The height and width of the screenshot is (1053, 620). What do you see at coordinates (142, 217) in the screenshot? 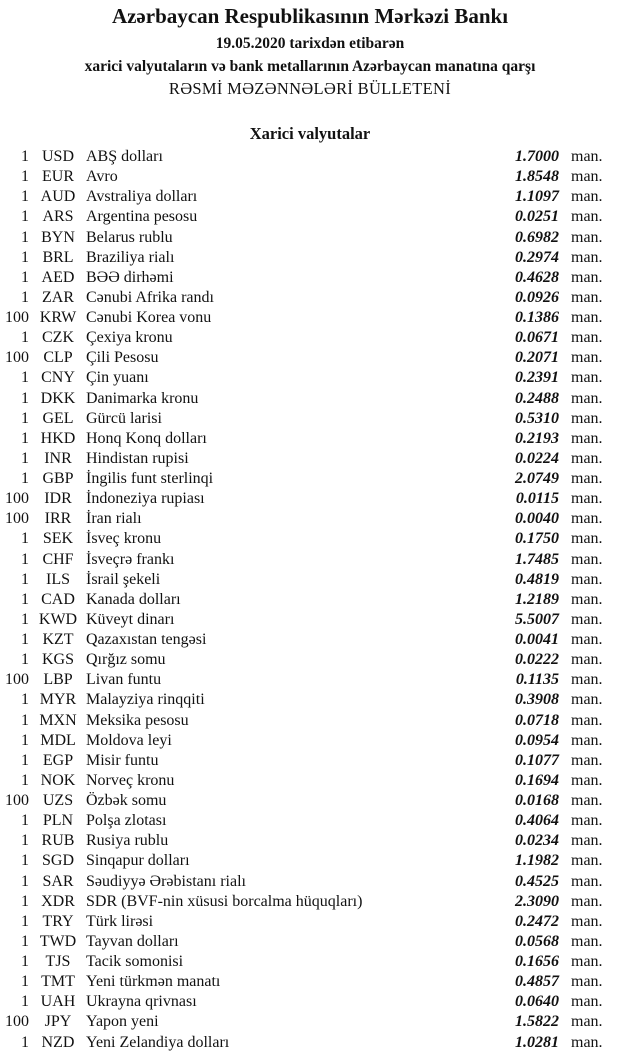
I see `currency-name: Argentina pesosu` at bounding box center [142, 217].